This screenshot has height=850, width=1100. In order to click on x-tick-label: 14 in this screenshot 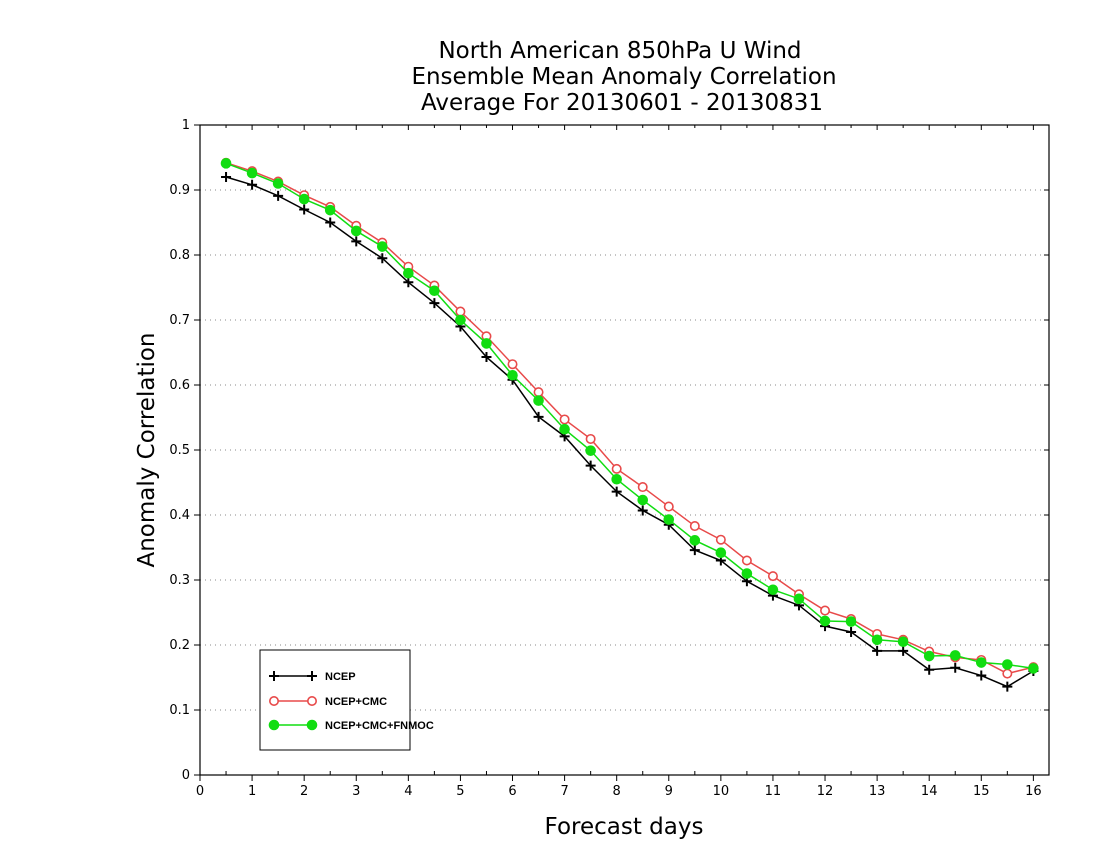, I will do `click(929, 791)`.